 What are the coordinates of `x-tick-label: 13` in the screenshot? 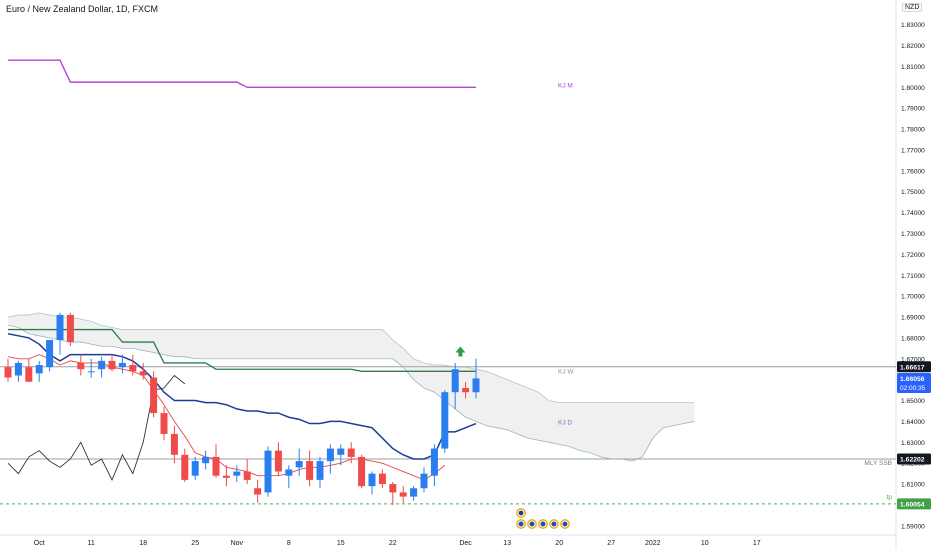 It's located at (507, 543).